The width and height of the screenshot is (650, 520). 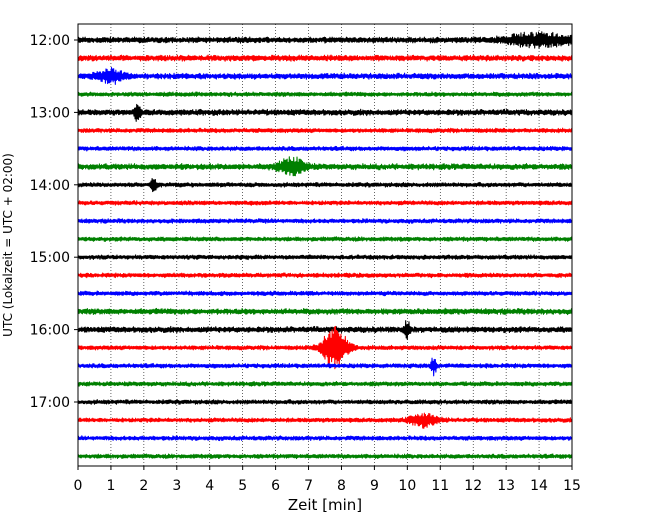 I want to click on y-tick-label: 12:00, so click(x=50, y=41).